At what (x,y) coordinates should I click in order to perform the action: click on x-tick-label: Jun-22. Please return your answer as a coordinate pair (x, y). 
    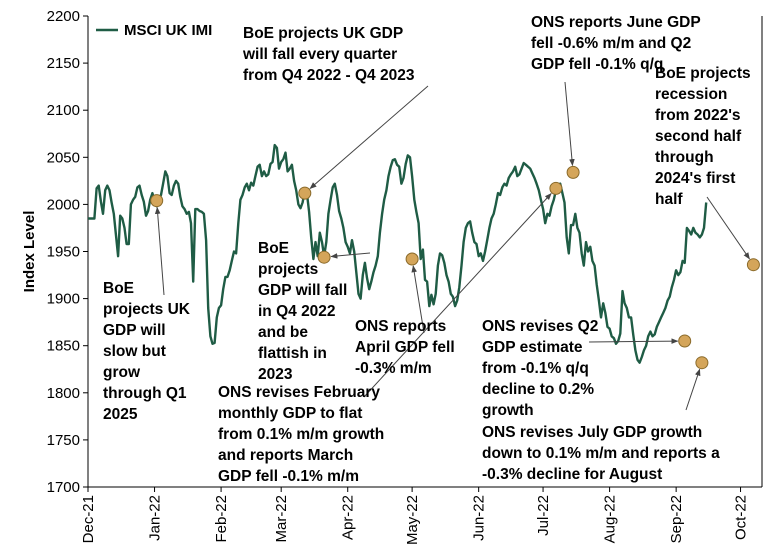
    Looking at the image, I should click on (479, 518).